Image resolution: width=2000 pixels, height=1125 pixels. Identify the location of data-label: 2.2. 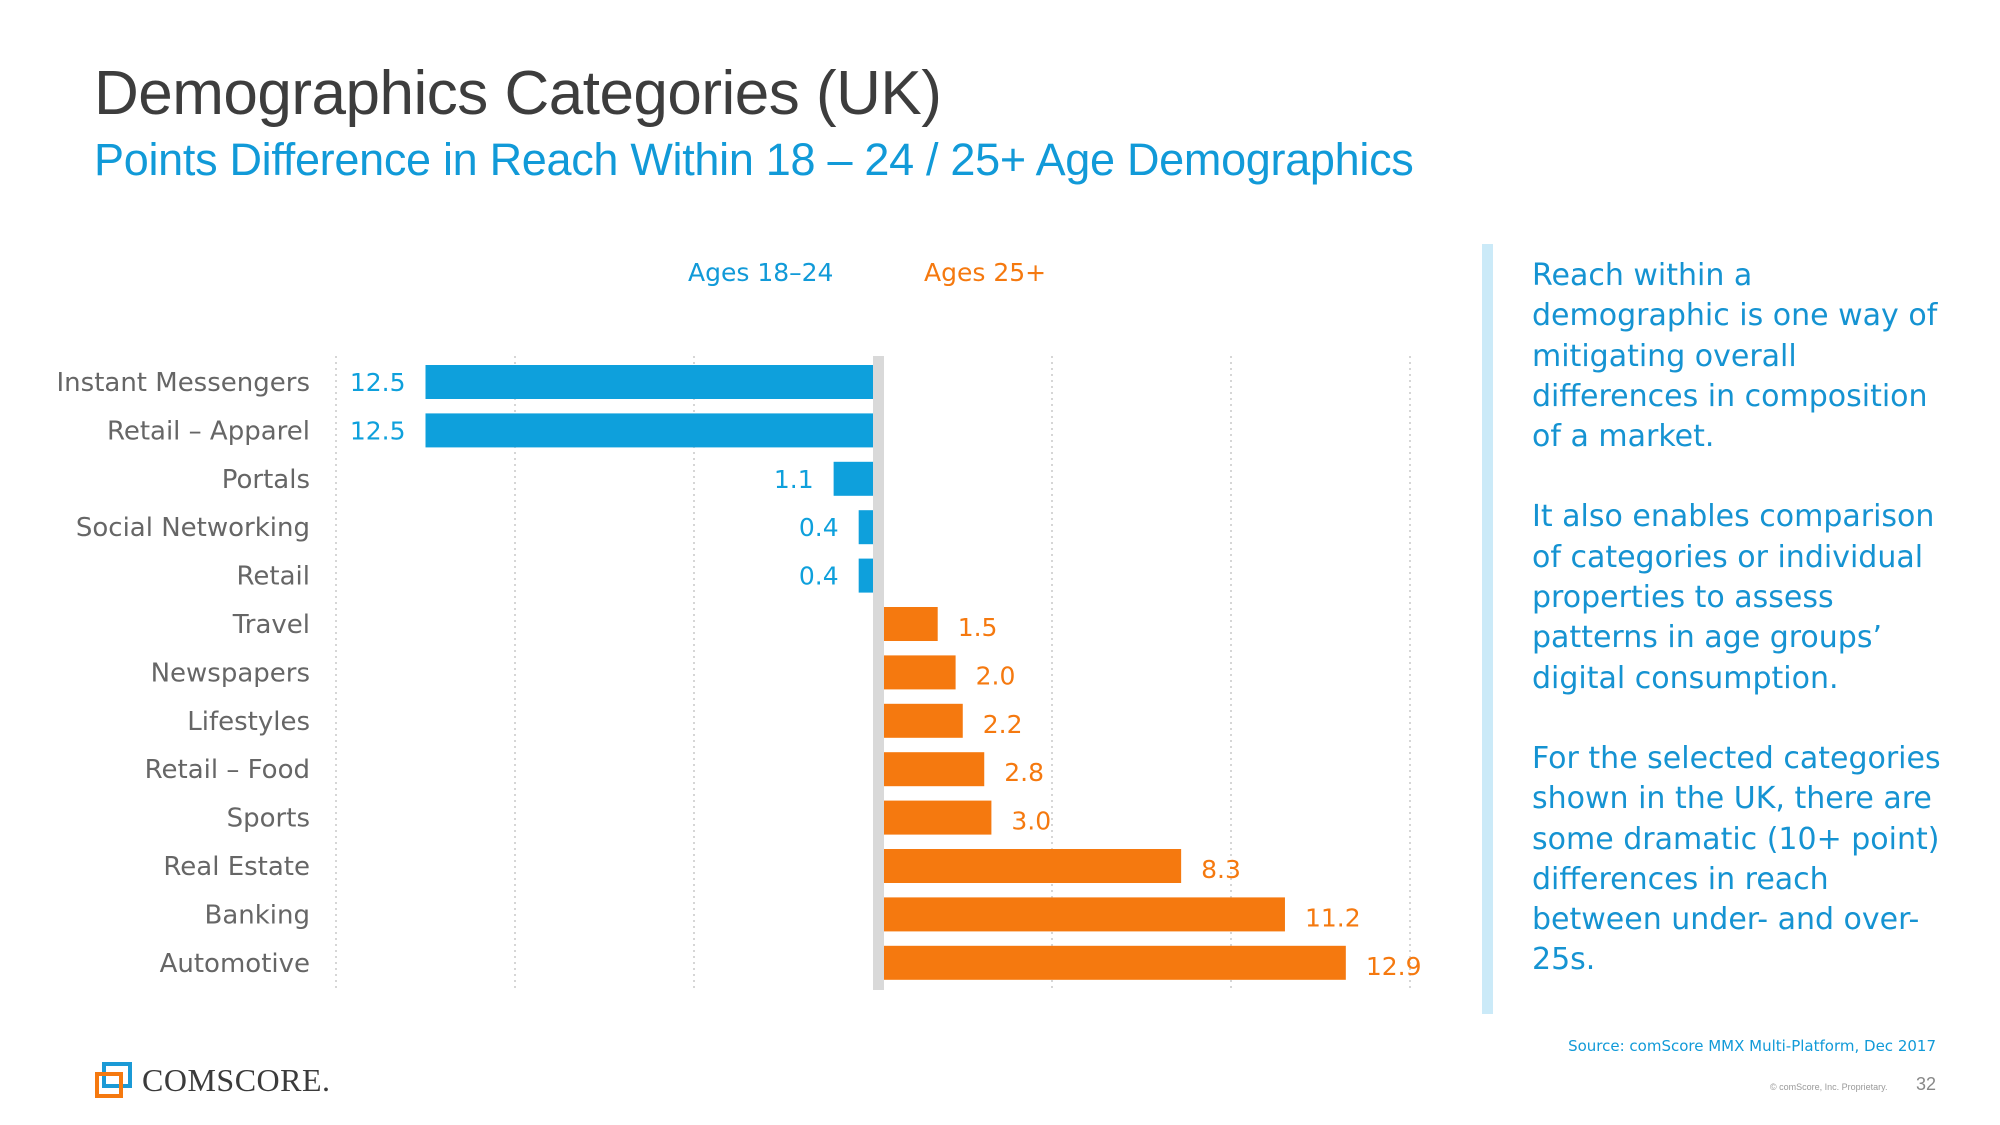
(1003, 724).